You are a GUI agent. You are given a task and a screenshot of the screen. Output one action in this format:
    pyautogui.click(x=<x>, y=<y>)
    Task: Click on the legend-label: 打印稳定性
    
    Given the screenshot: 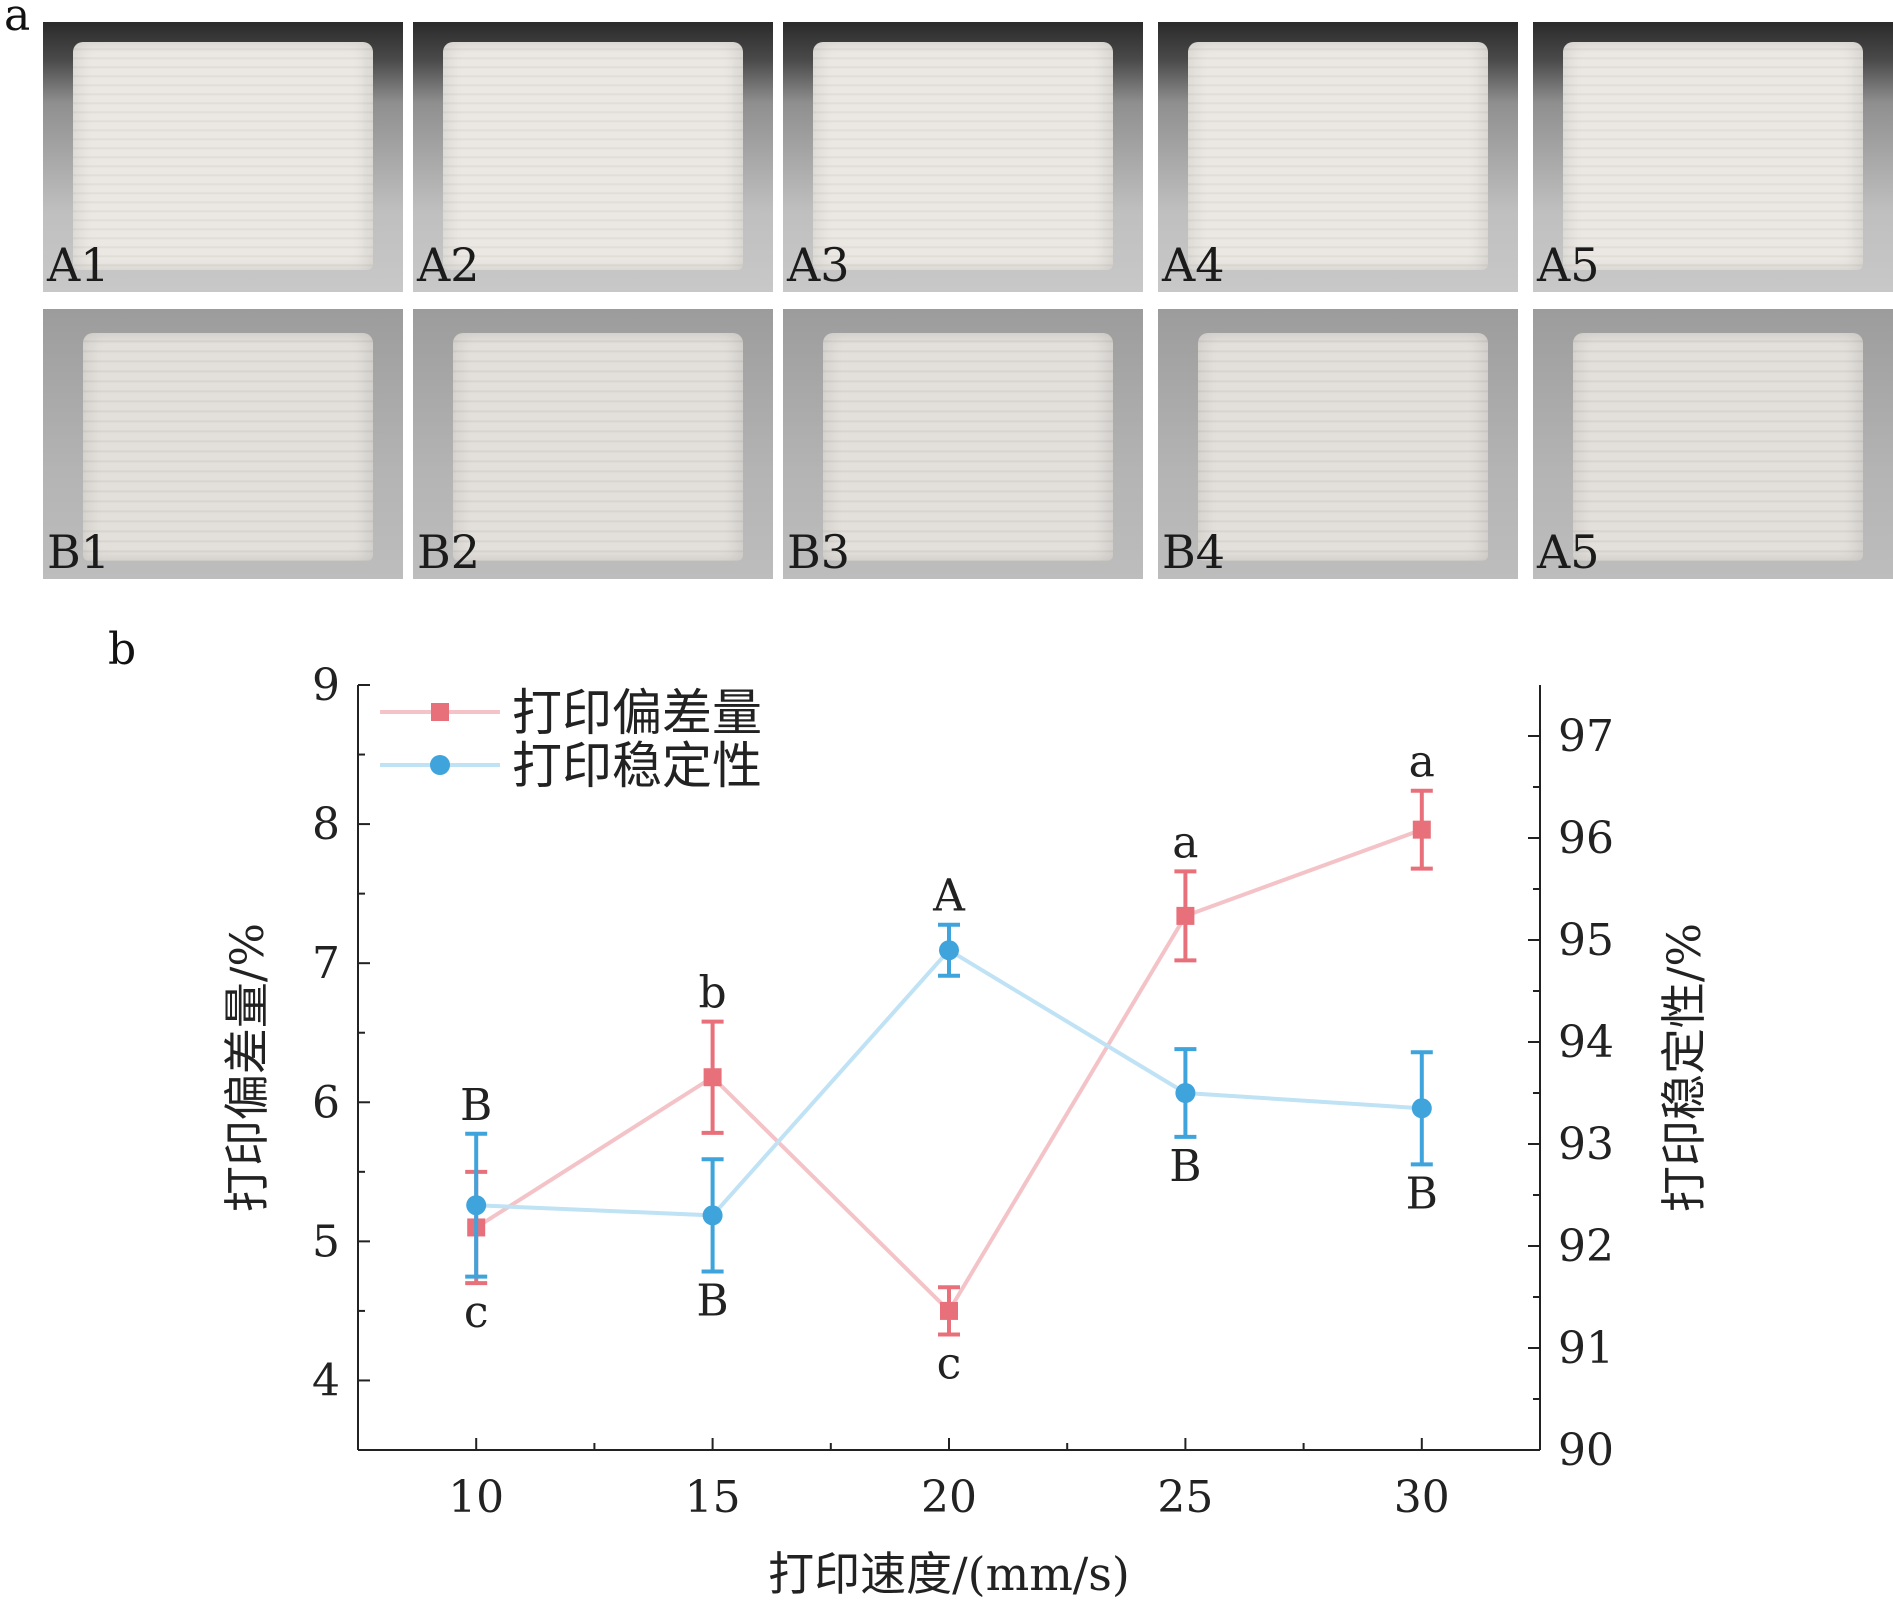 What is the action you would take?
    pyautogui.click(x=637, y=766)
    